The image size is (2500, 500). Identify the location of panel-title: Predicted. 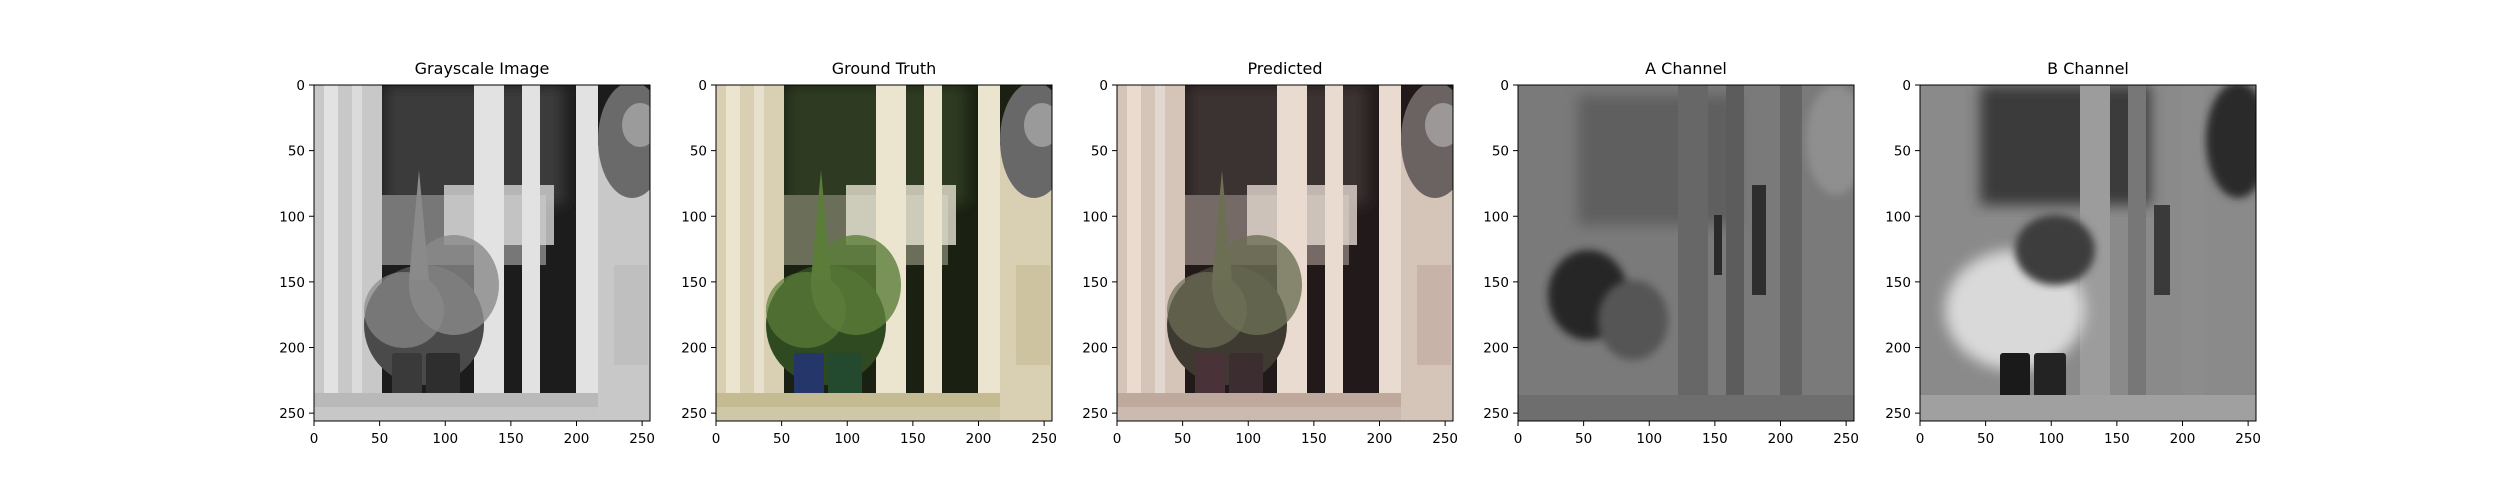
(1284, 68).